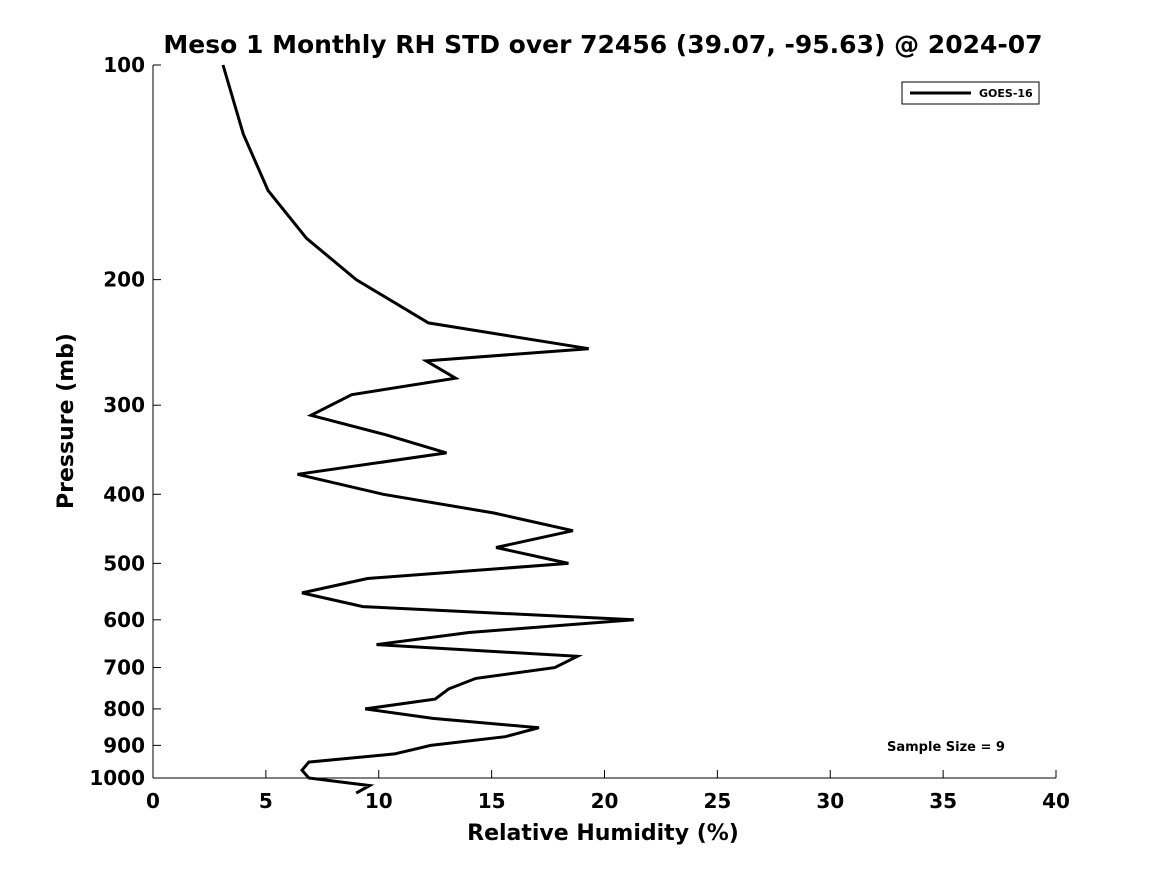  What do you see at coordinates (153, 801) in the screenshot?
I see `x-tick-label: 0` at bounding box center [153, 801].